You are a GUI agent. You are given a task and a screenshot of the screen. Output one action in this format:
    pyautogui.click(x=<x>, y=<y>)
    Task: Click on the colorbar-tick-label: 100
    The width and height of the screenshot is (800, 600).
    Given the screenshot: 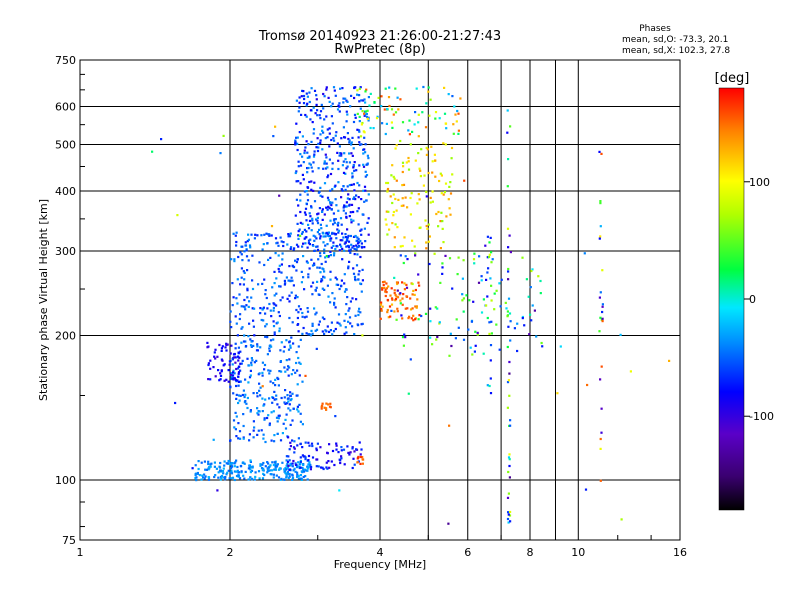 What is the action you would take?
    pyautogui.click(x=759, y=182)
    